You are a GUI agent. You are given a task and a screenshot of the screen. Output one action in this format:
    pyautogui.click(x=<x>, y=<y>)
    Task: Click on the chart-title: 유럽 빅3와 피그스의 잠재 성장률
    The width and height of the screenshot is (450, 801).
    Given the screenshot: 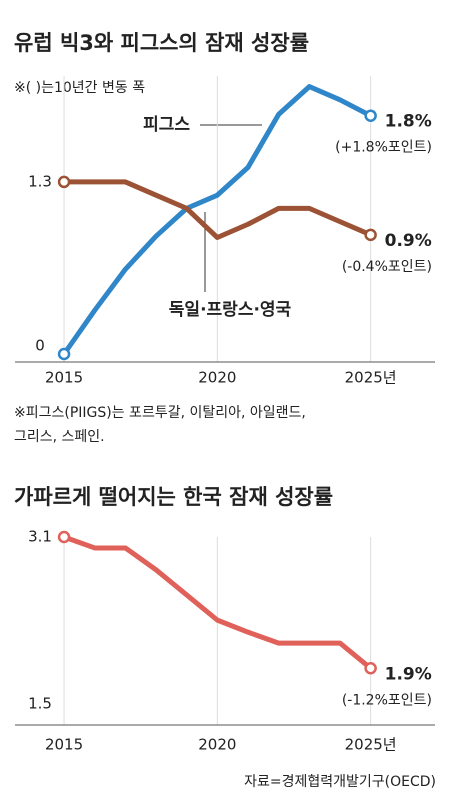 What is the action you would take?
    pyautogui.click(x=161, y=43)
    